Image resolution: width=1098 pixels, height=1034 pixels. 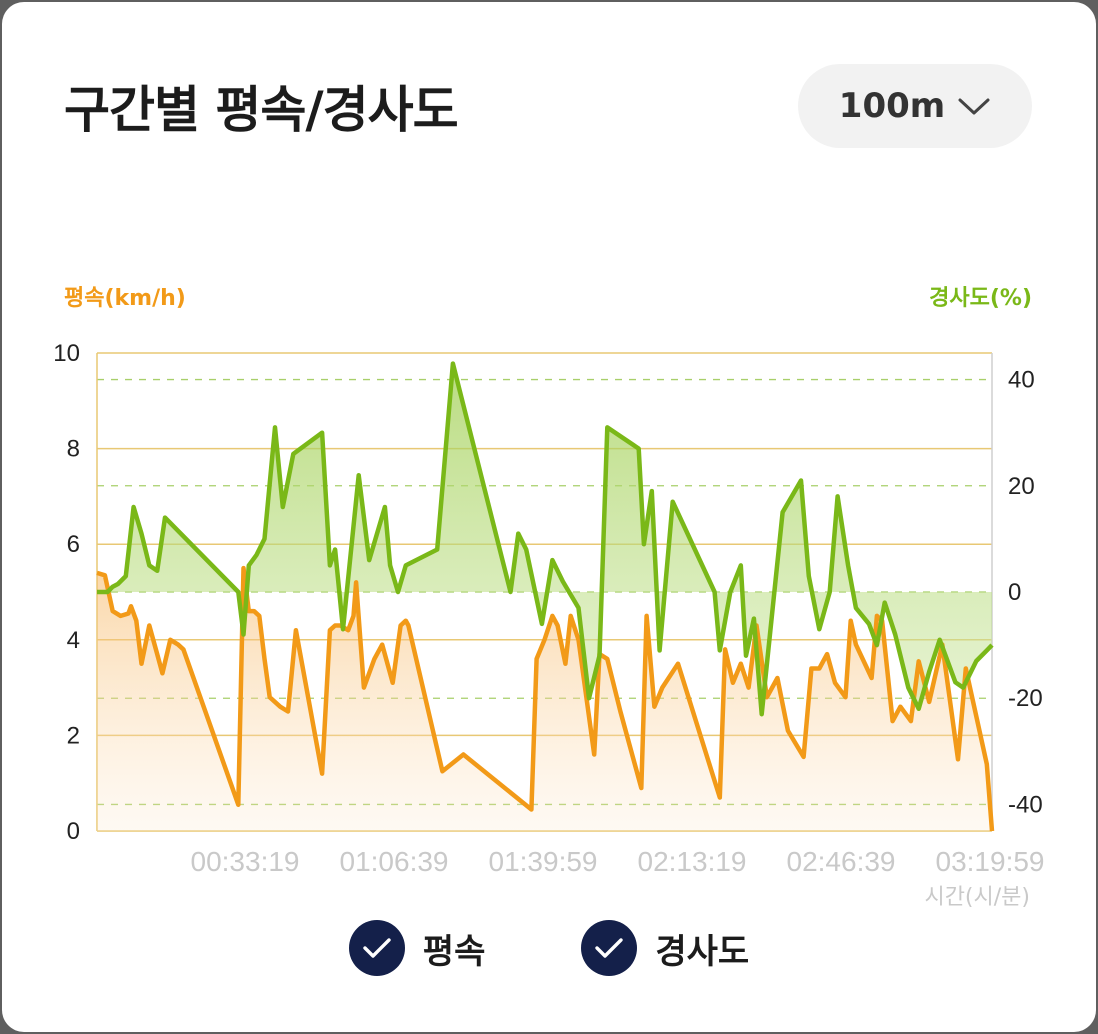 I want to click on y2-tick-label: -40, so click(x=1025, y=804).